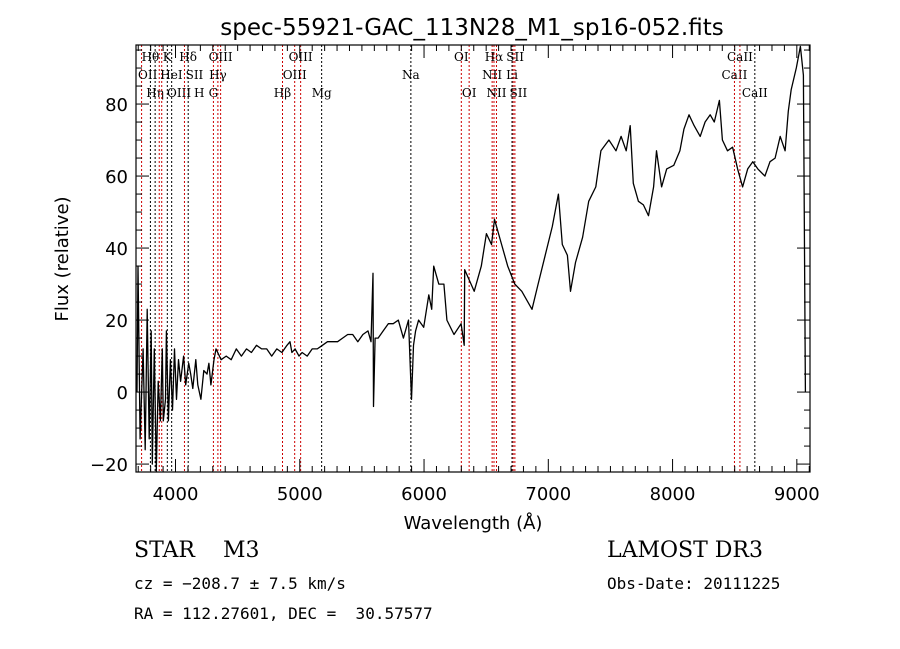 This screenshot has width=900, height=649. Describe the element at coordinates (673, 494) in the screenshot. I see `x-tick-label: 8000` at that location.